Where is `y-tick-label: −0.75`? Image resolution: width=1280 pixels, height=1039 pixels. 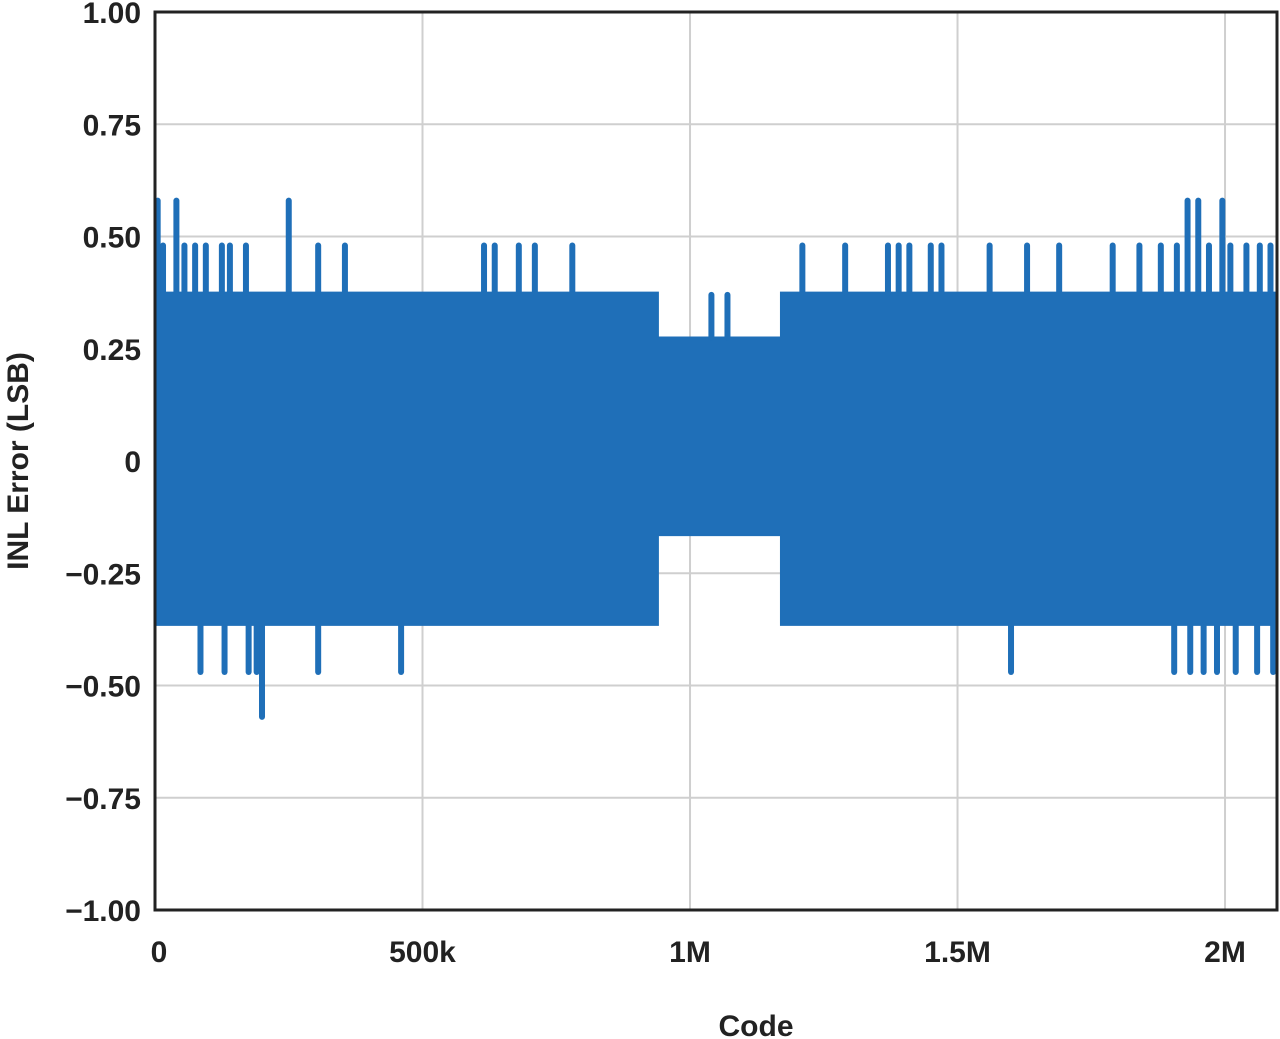 y-tick-label: −0.75 is located at coordinates (103, 799).